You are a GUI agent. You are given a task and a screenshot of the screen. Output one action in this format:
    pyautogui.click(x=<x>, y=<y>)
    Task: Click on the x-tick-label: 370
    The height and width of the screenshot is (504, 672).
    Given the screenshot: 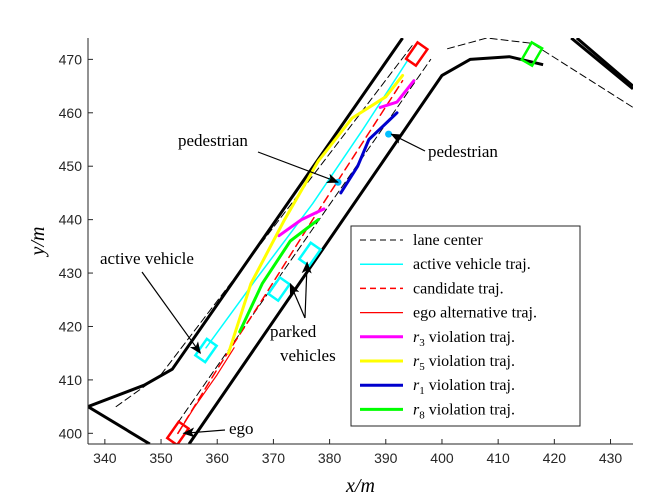 What is the action you would take?
    pyautogui.click(x=274, y=458)
    